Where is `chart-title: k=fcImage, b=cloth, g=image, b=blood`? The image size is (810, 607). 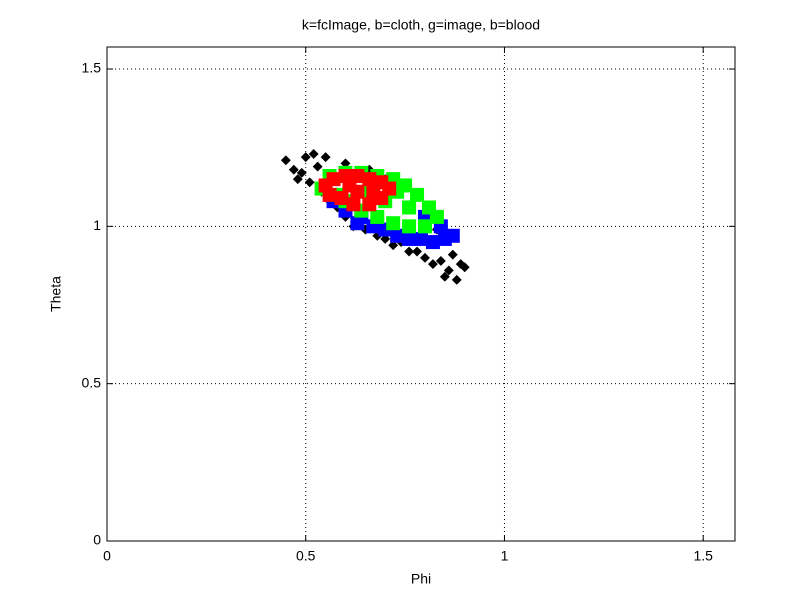
chart-title: k=fcImage, b=cloth, g=image, b=blood is located at coordinates (421, 25).